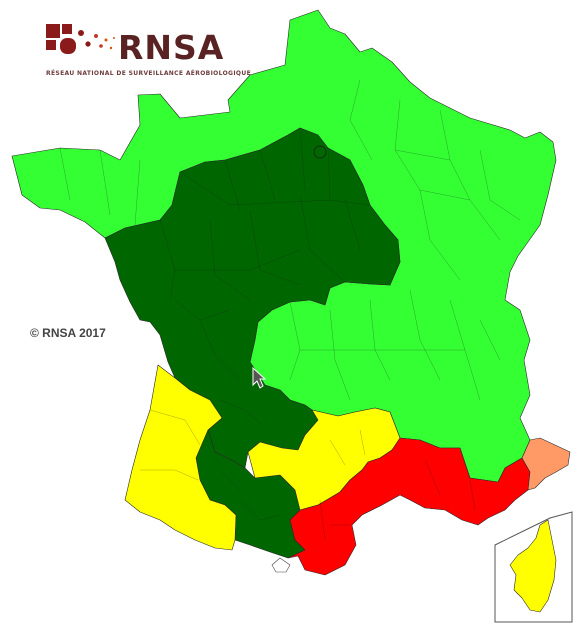 The image size is (581, 632). What do you see at coordinates (320, 152) in the screenshot?
I see `paris-area-marker` at bounding box center [320, 152].